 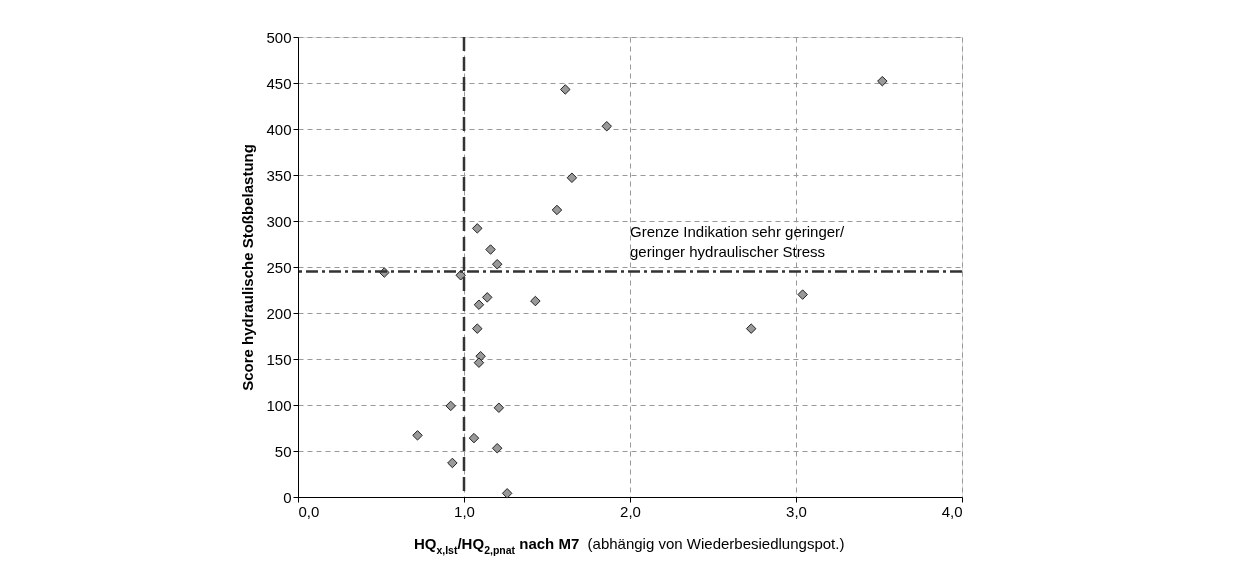 What do you see at coordinates (279, 83) in the screenshot?
I see `y-tick-label: 450` at bounding box center [279, 83].